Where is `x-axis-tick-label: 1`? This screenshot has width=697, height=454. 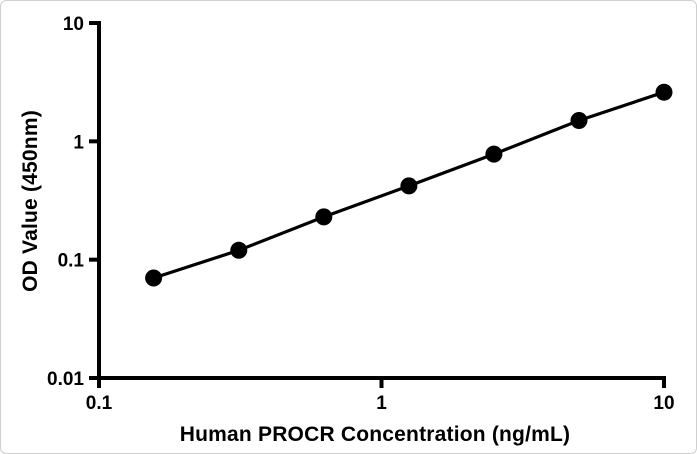 x-axis-tick-label: 1 is located at coordinates (381, 403).